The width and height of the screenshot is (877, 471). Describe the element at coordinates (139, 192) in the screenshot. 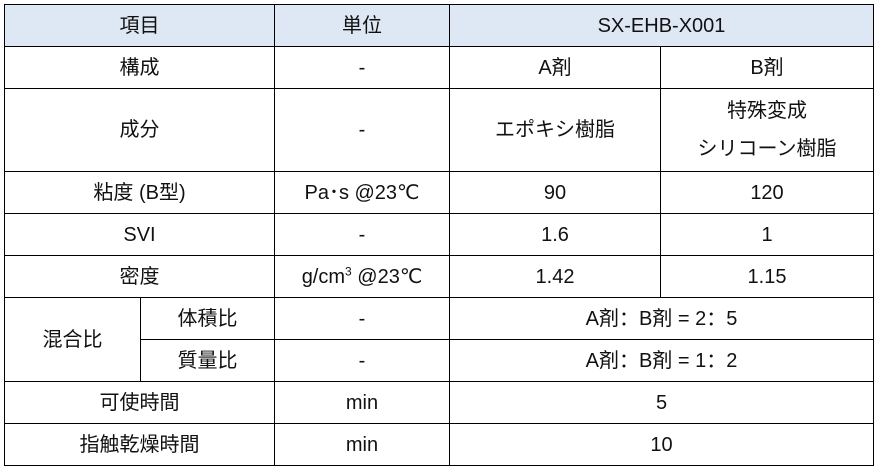

I see `row-label: 粘度 (B型)` at that location.